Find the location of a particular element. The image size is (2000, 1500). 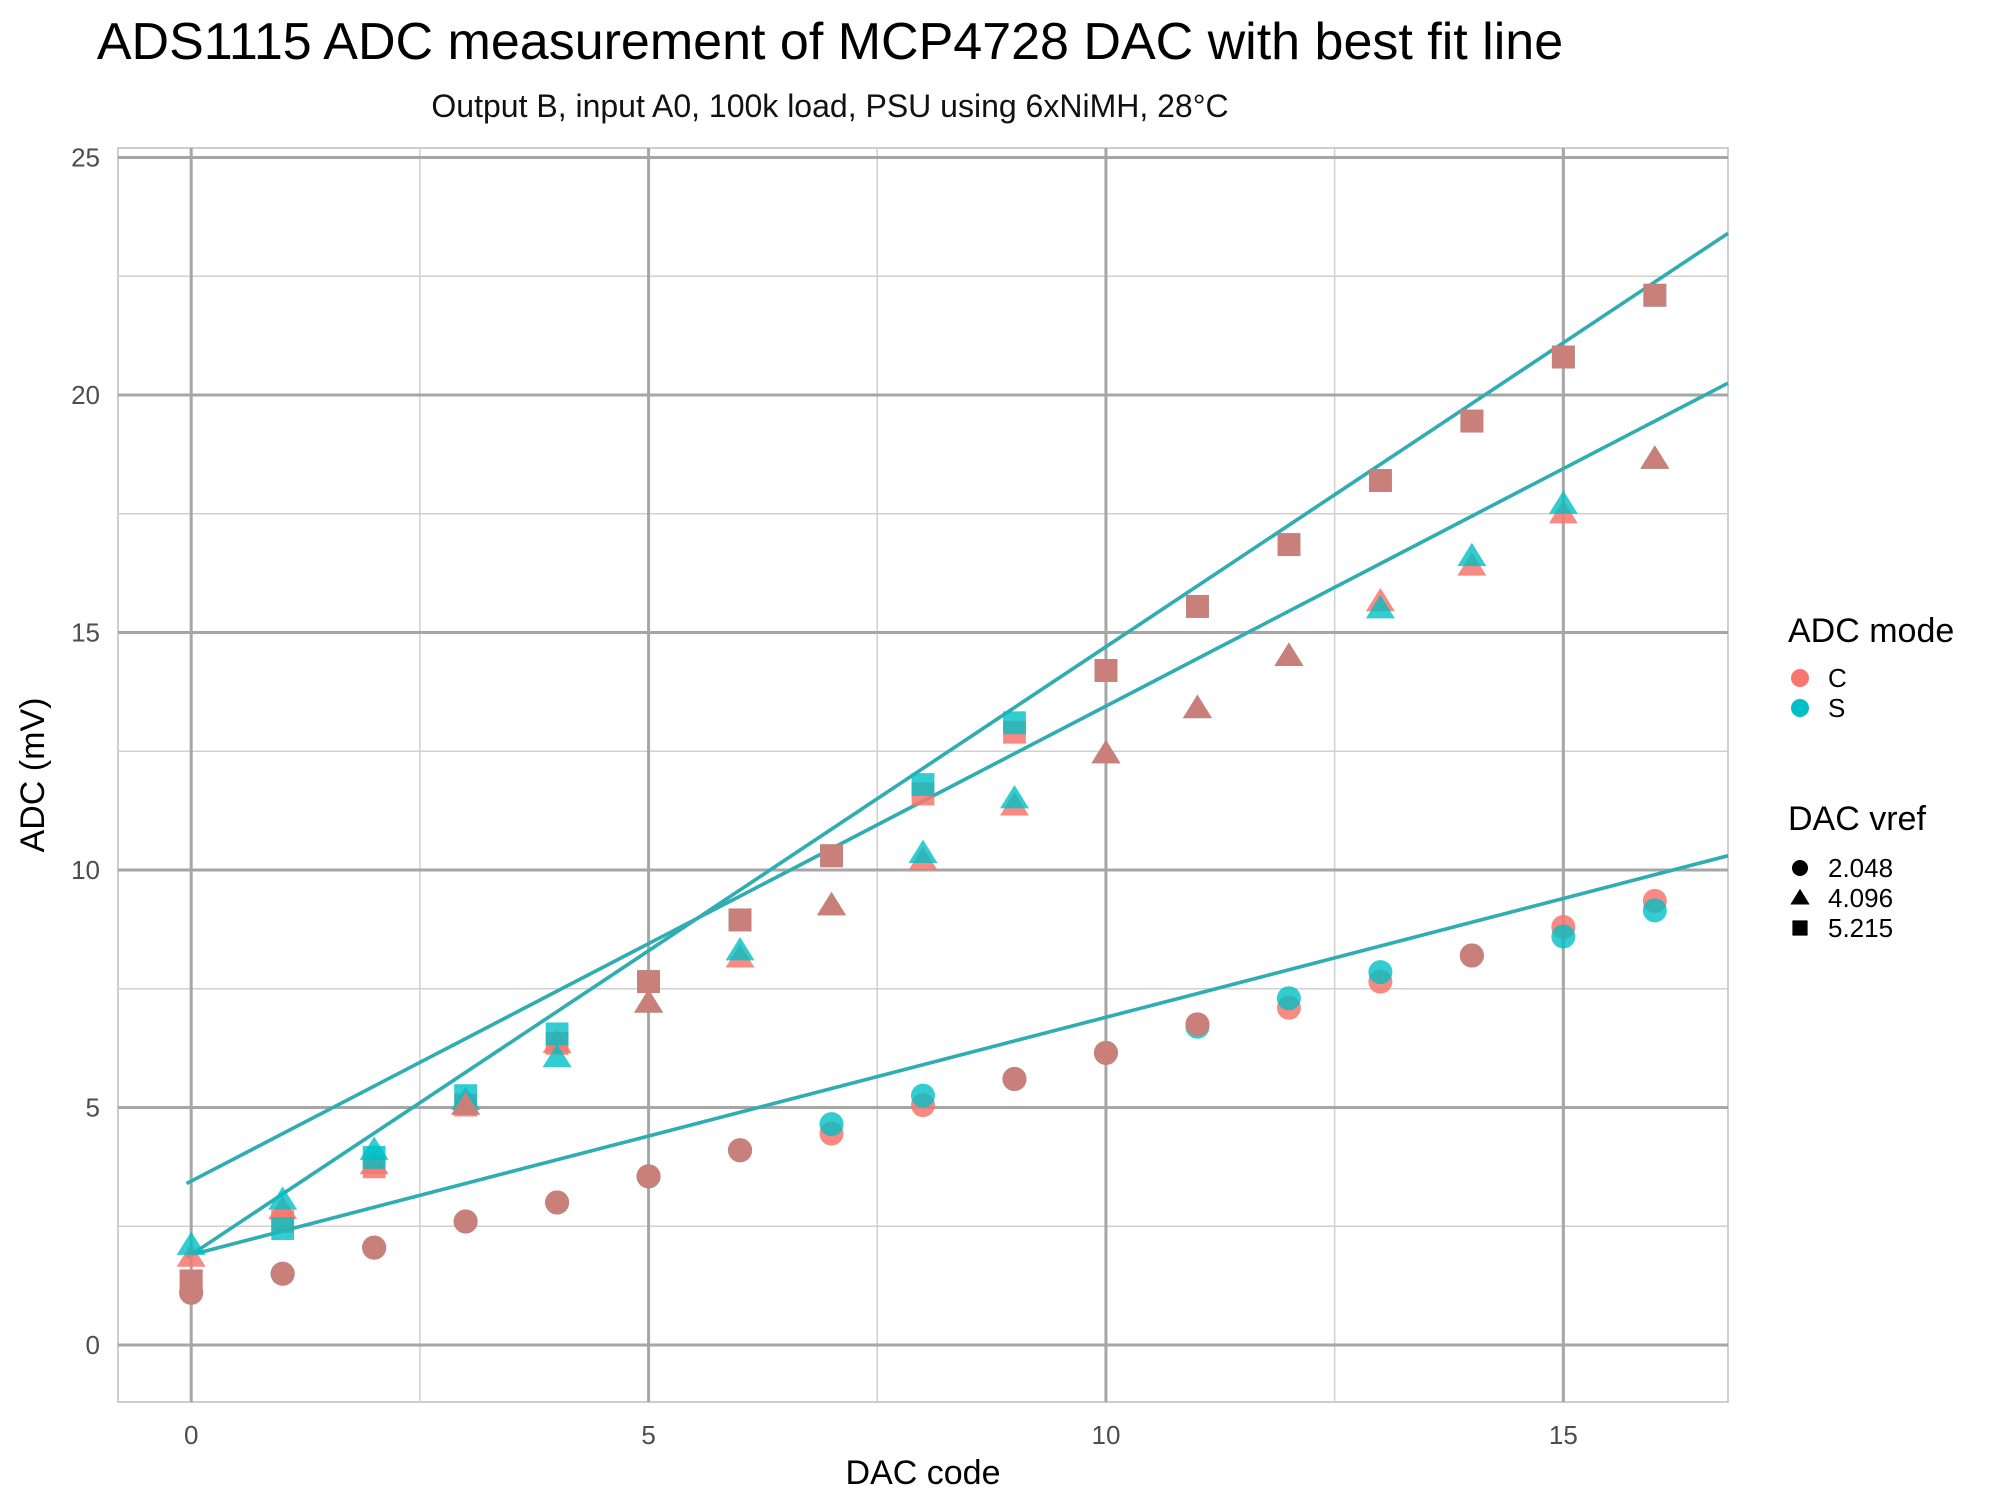

legend-key-triangle is located at coordinates (1800, 896).